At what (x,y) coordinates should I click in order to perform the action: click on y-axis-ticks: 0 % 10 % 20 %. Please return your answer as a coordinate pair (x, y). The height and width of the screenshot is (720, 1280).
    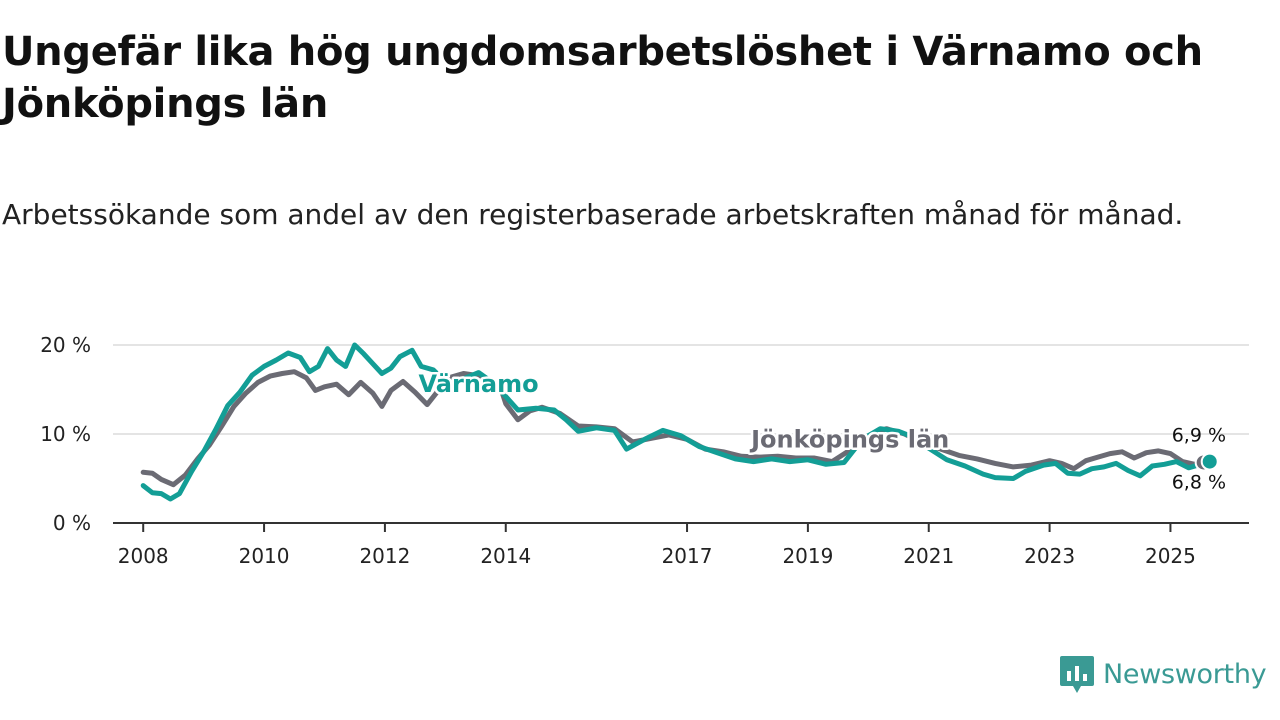
    Looking at the image, I should click on (65, 434).